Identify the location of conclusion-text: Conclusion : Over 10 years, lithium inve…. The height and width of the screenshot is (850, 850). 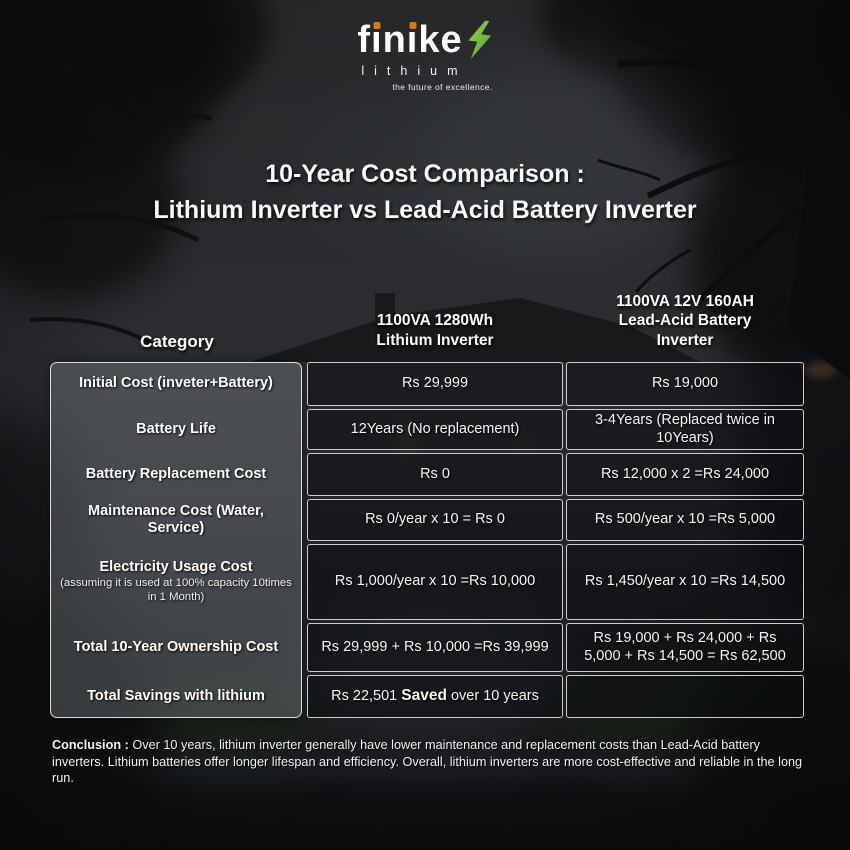
(430, 762).